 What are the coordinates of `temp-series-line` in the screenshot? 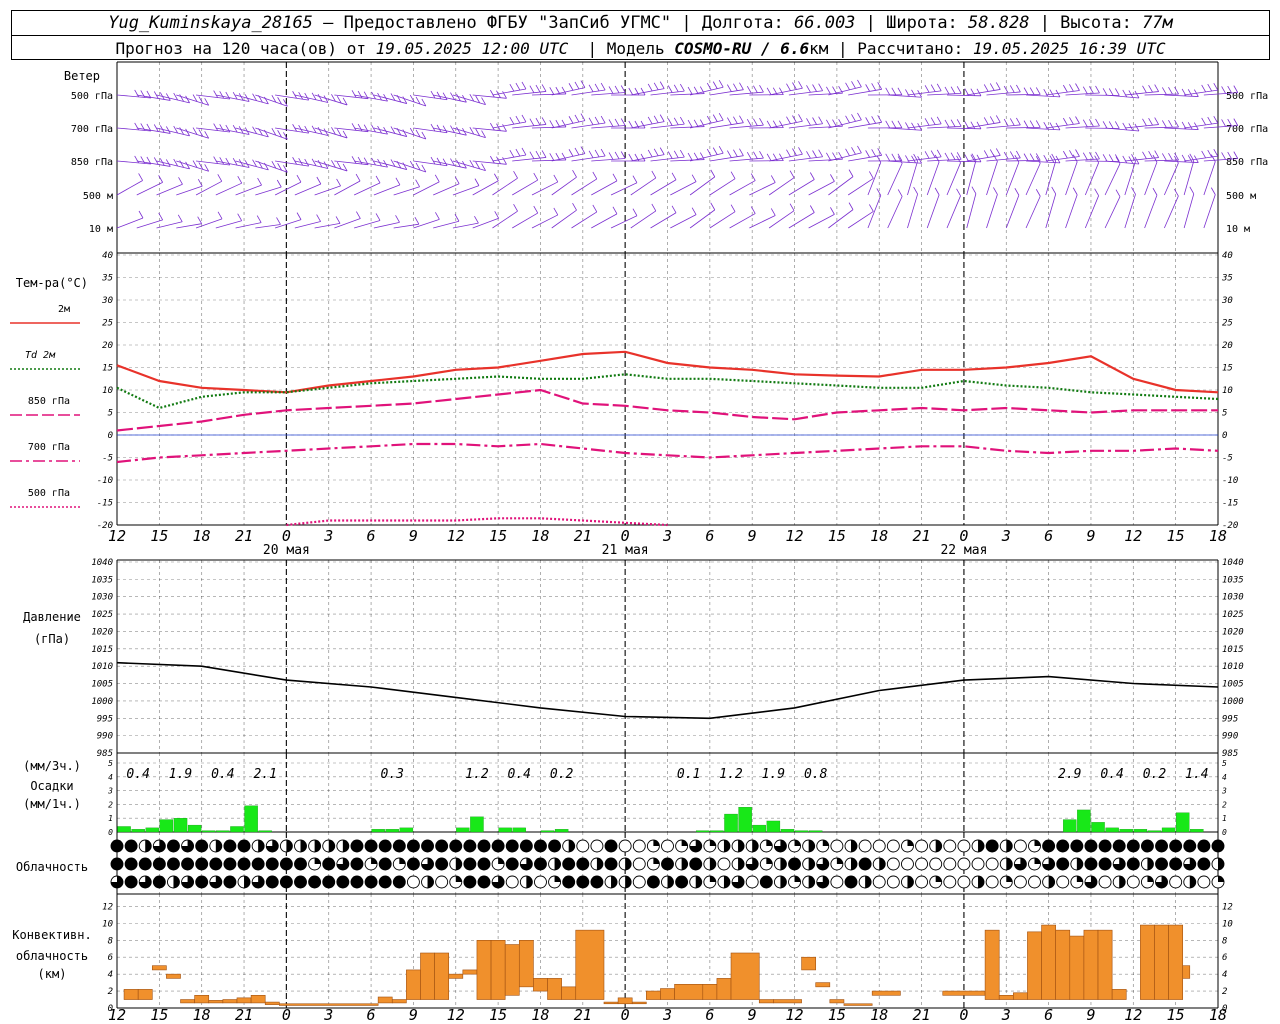 It's located at (667, 391).